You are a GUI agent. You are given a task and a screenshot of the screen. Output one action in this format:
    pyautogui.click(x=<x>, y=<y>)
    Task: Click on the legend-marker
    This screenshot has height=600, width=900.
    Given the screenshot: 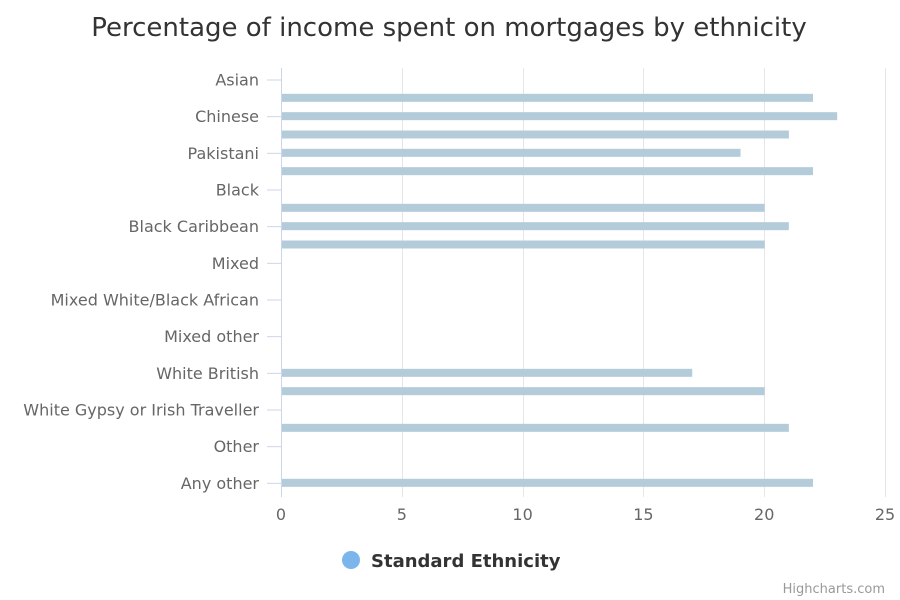 What is the action you would take?
    pyautogui.click(x=351, y=560)
    